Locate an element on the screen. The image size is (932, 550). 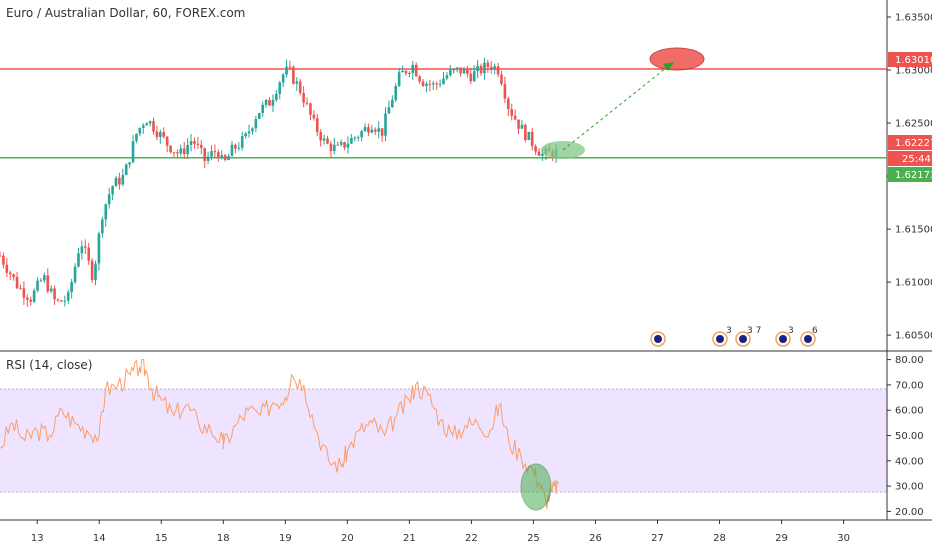
y-tick-label: 1.62500 is located at coordinates (913, 124).